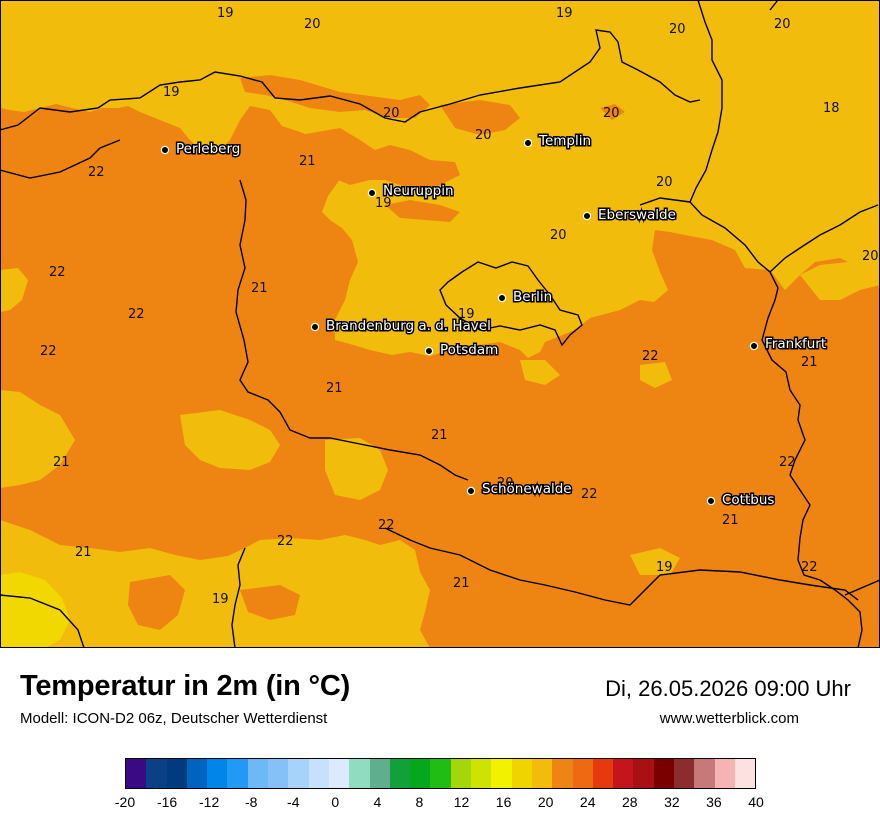 This screenshot has height=830, width=880. I want to click on website-link: www.wetterblick.com, so click(729, 718).